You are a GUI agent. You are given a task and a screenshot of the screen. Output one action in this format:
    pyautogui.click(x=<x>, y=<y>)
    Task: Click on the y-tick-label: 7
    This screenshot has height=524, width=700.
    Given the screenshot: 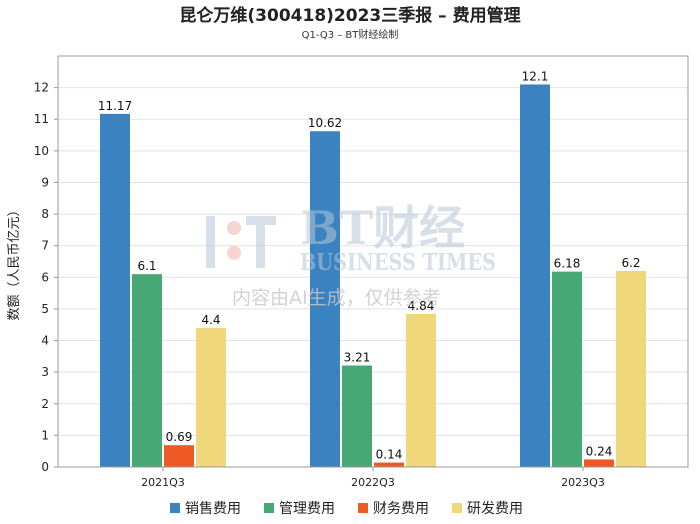 What is the action you would take?
    pyautogui.click(x=45, y=246)
    